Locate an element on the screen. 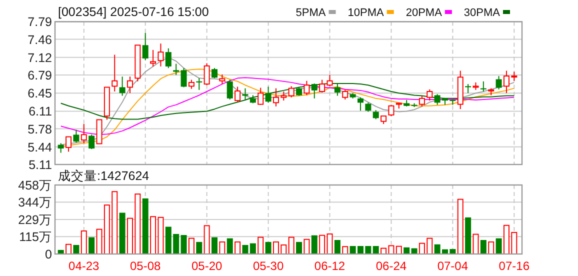  x-tick-label: 06-24 is located at coordinates (391, 266).